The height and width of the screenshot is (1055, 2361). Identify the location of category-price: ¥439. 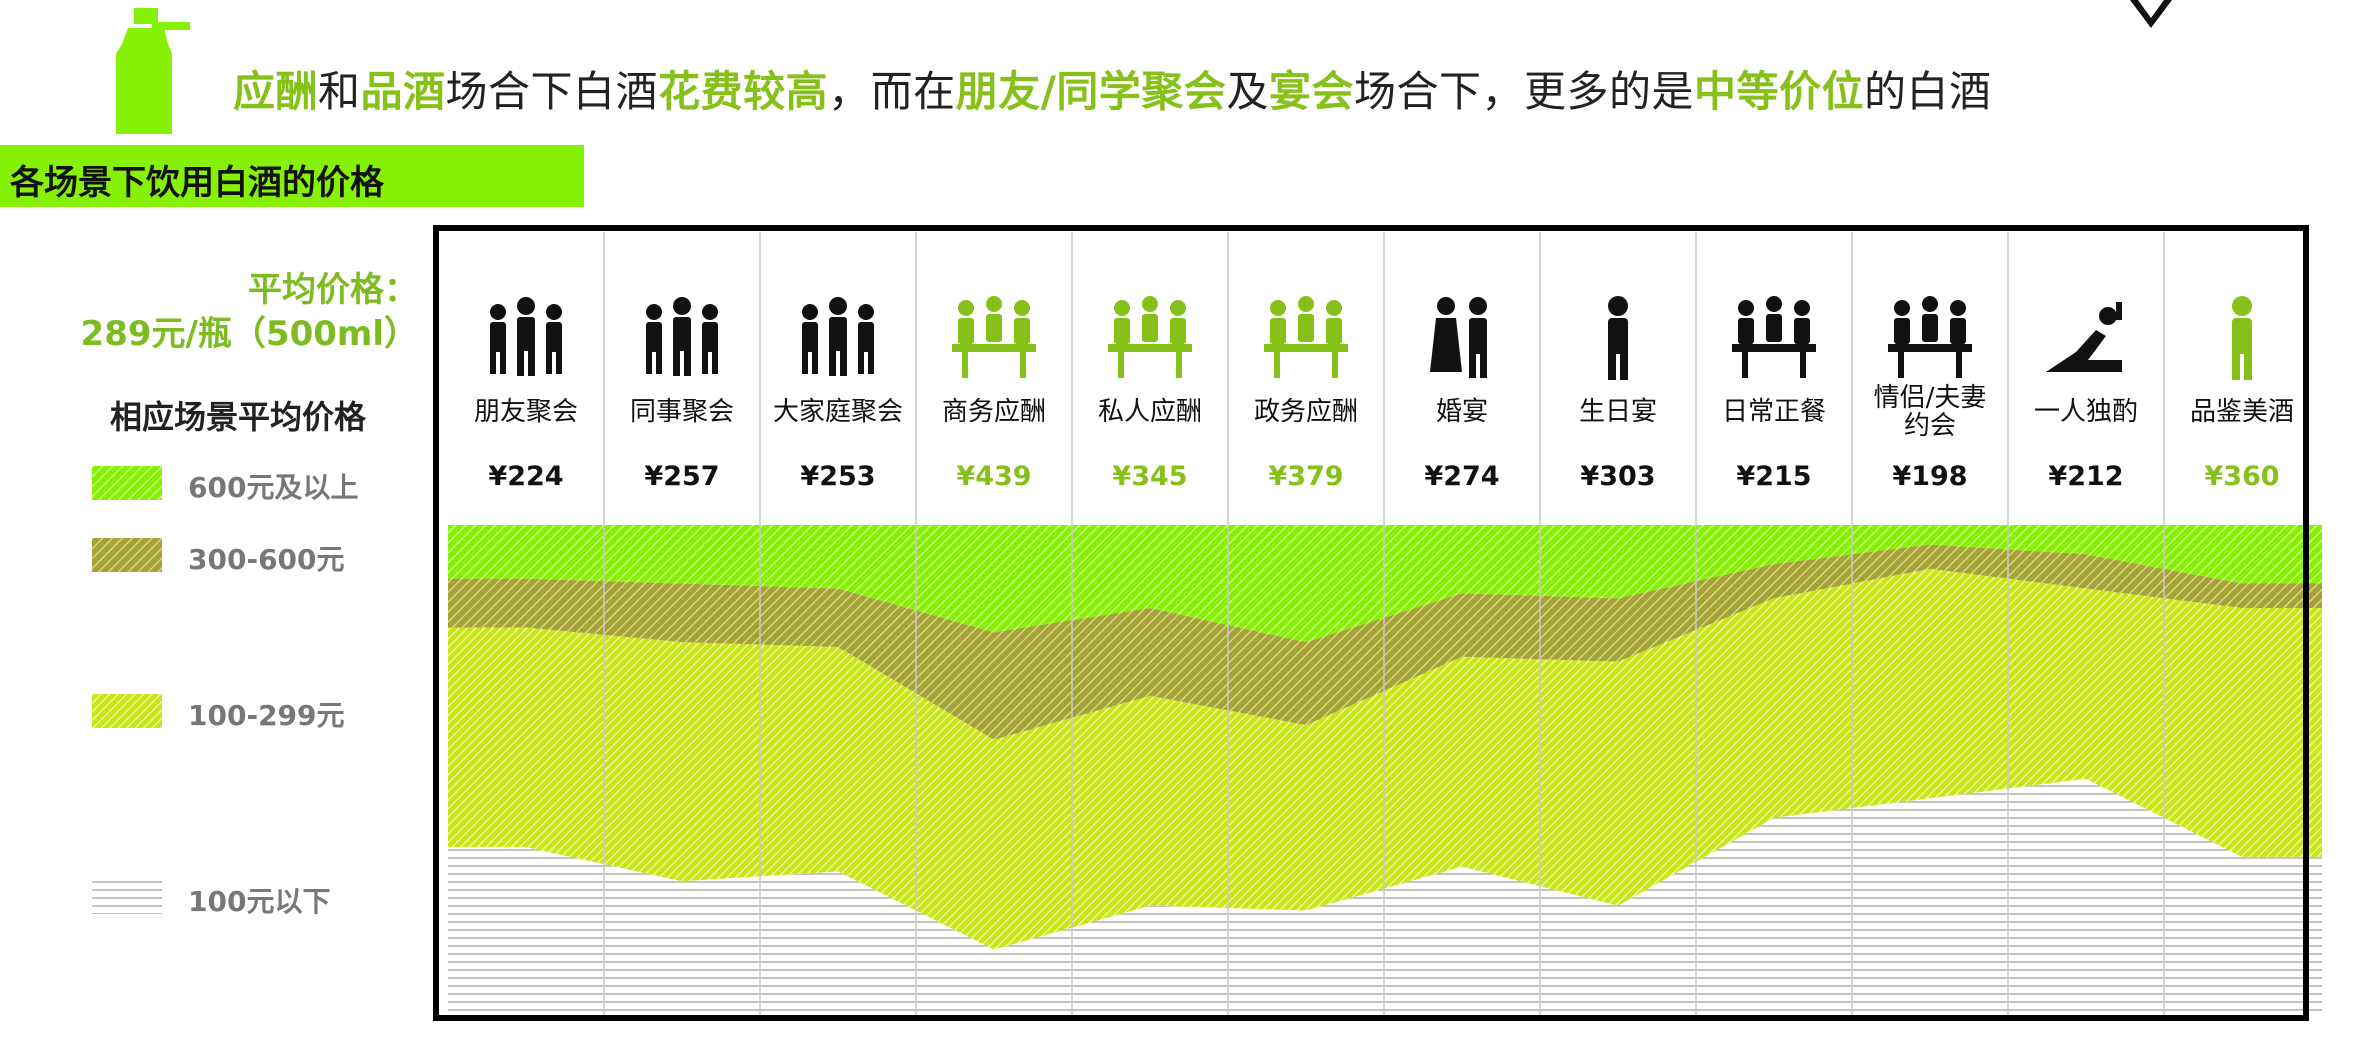
(994, 476).